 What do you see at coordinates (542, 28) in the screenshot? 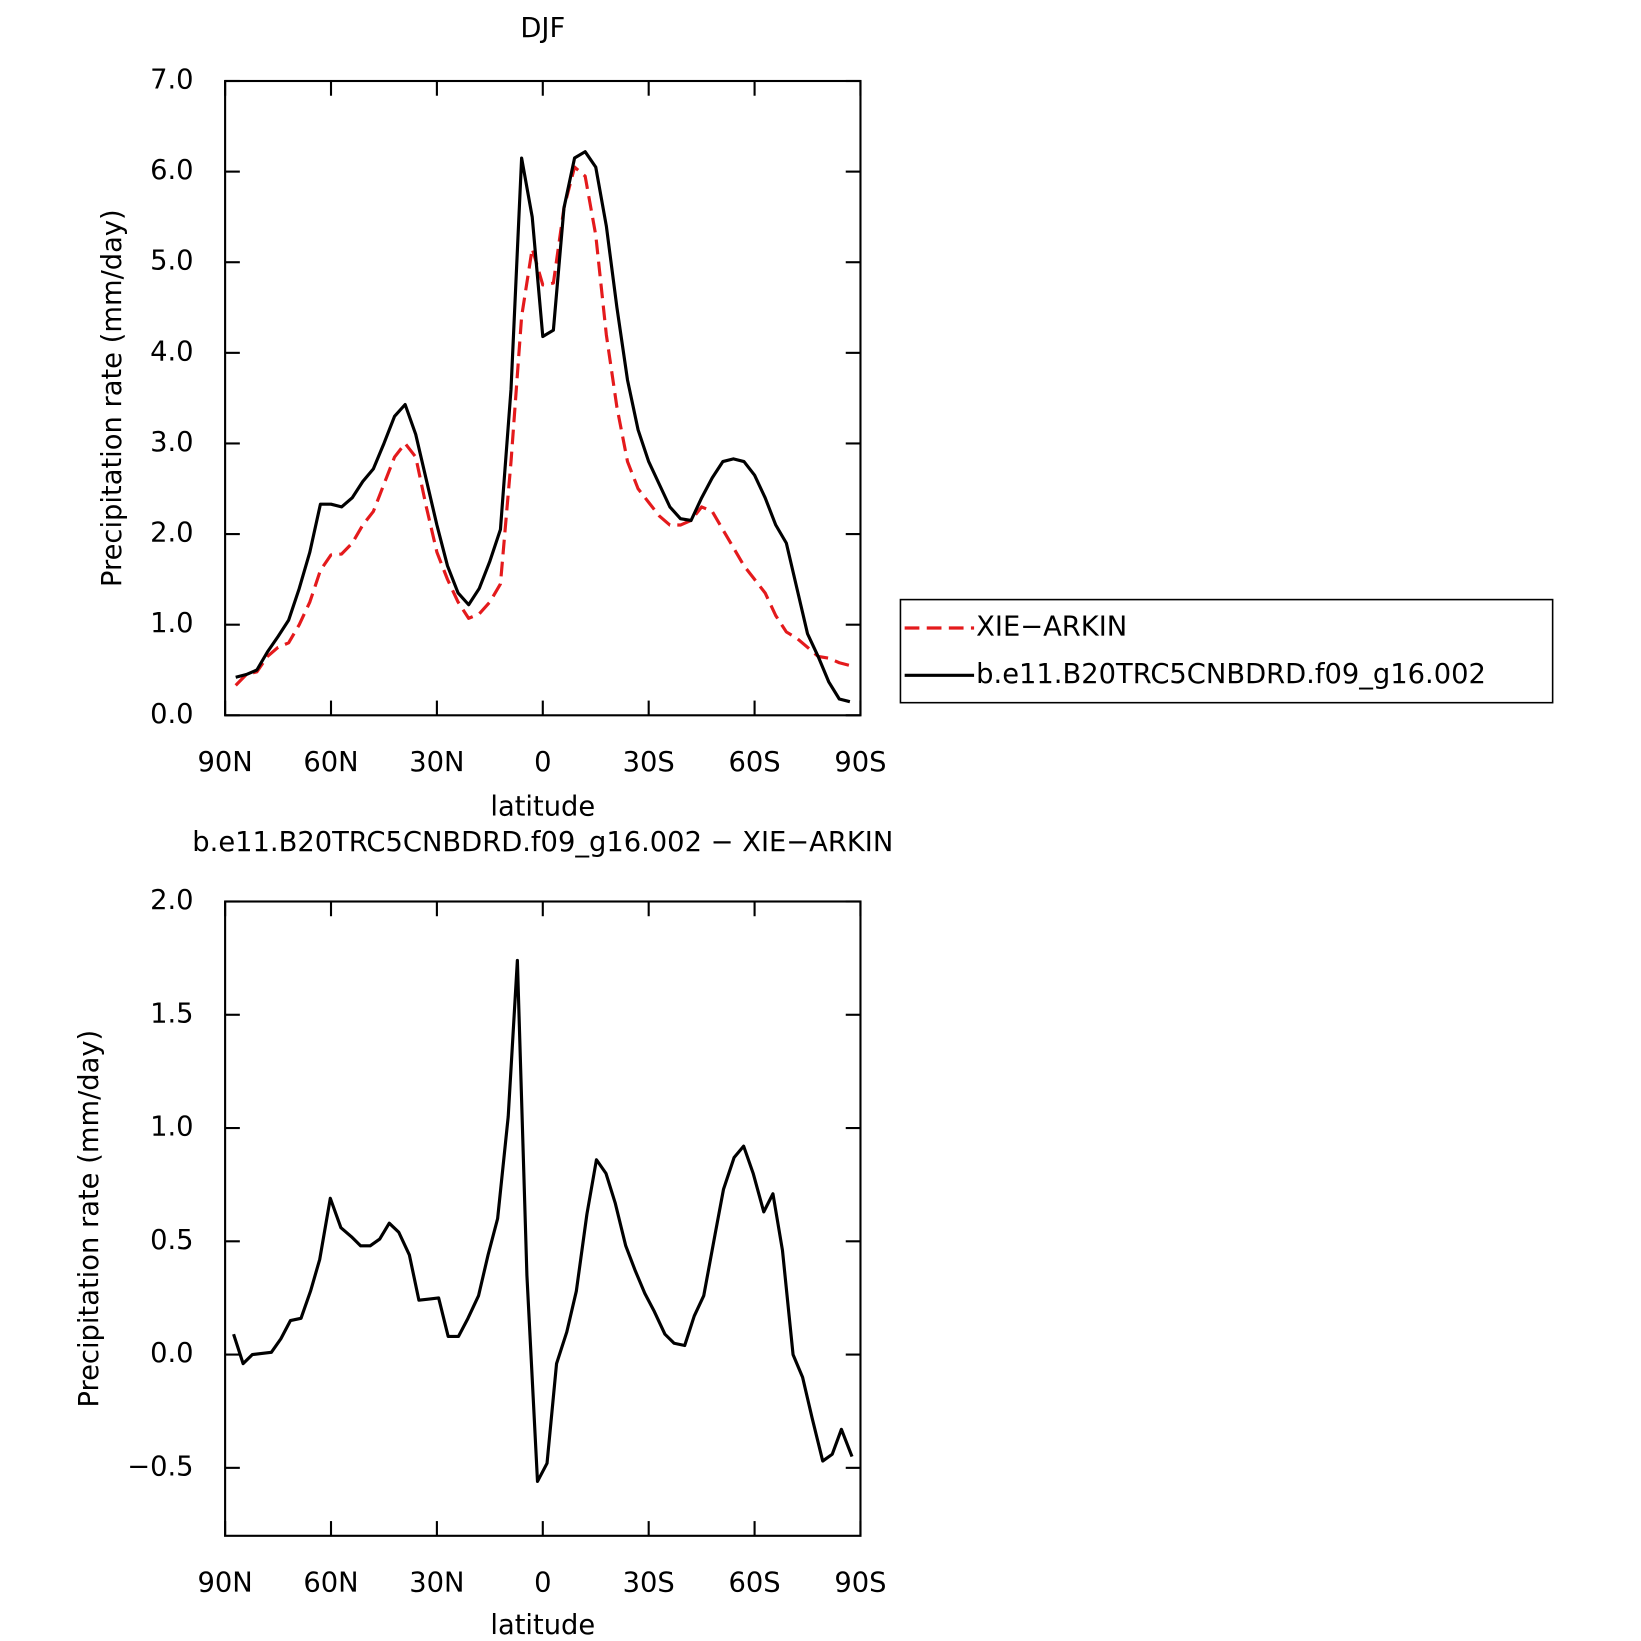
I see `chart-title: DJF` at bounding box center [542, 28].